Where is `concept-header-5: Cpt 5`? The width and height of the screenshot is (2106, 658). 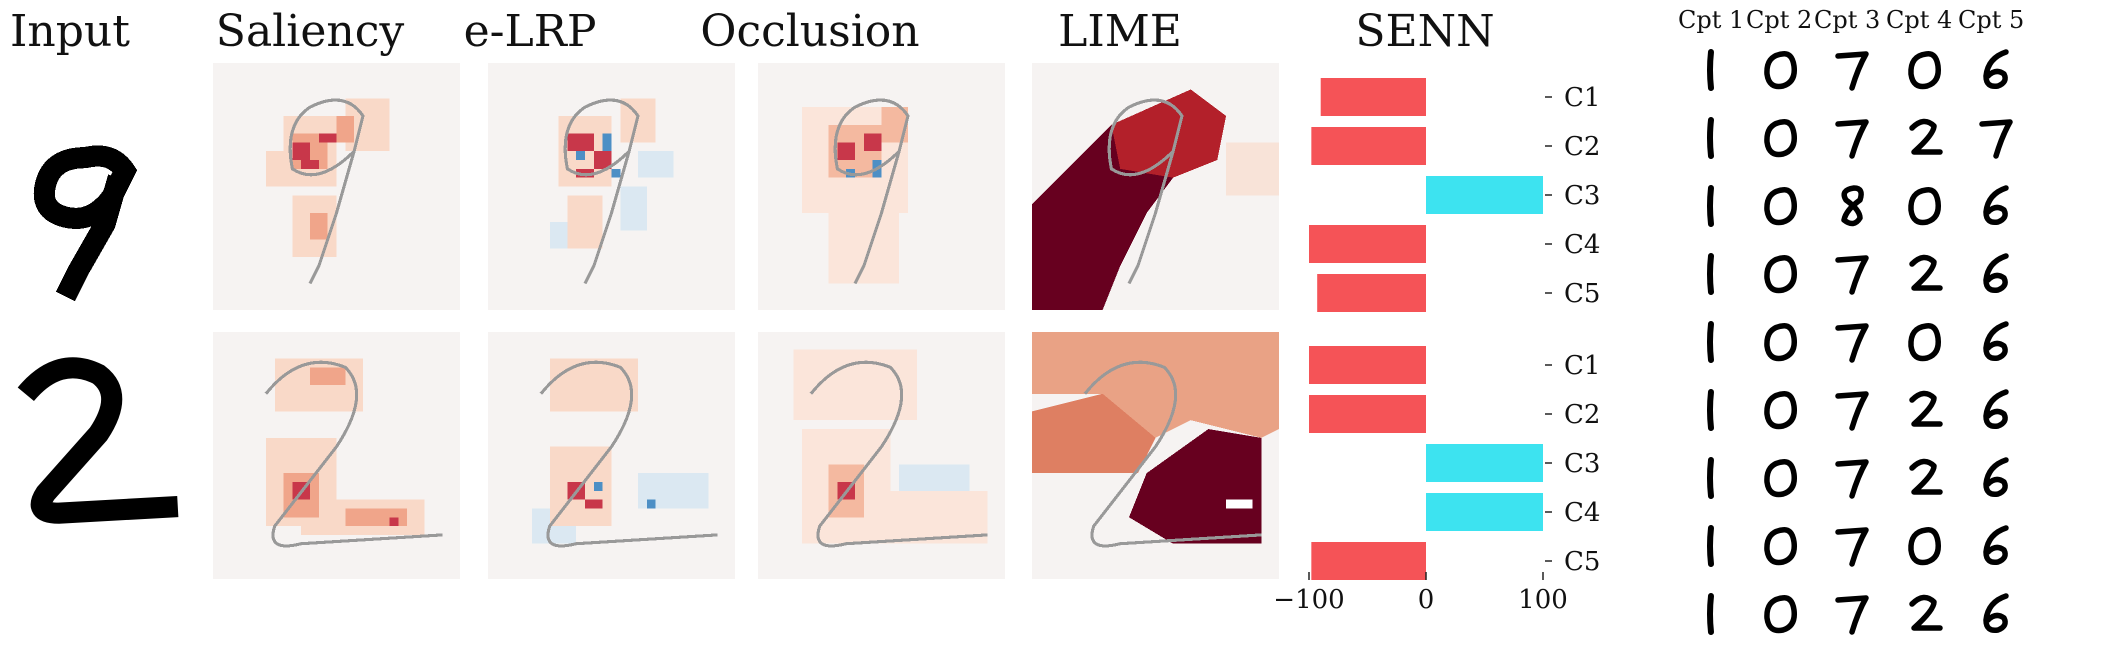
concept-header-5: Cpt 5 is located at coordinates (1991, 20).